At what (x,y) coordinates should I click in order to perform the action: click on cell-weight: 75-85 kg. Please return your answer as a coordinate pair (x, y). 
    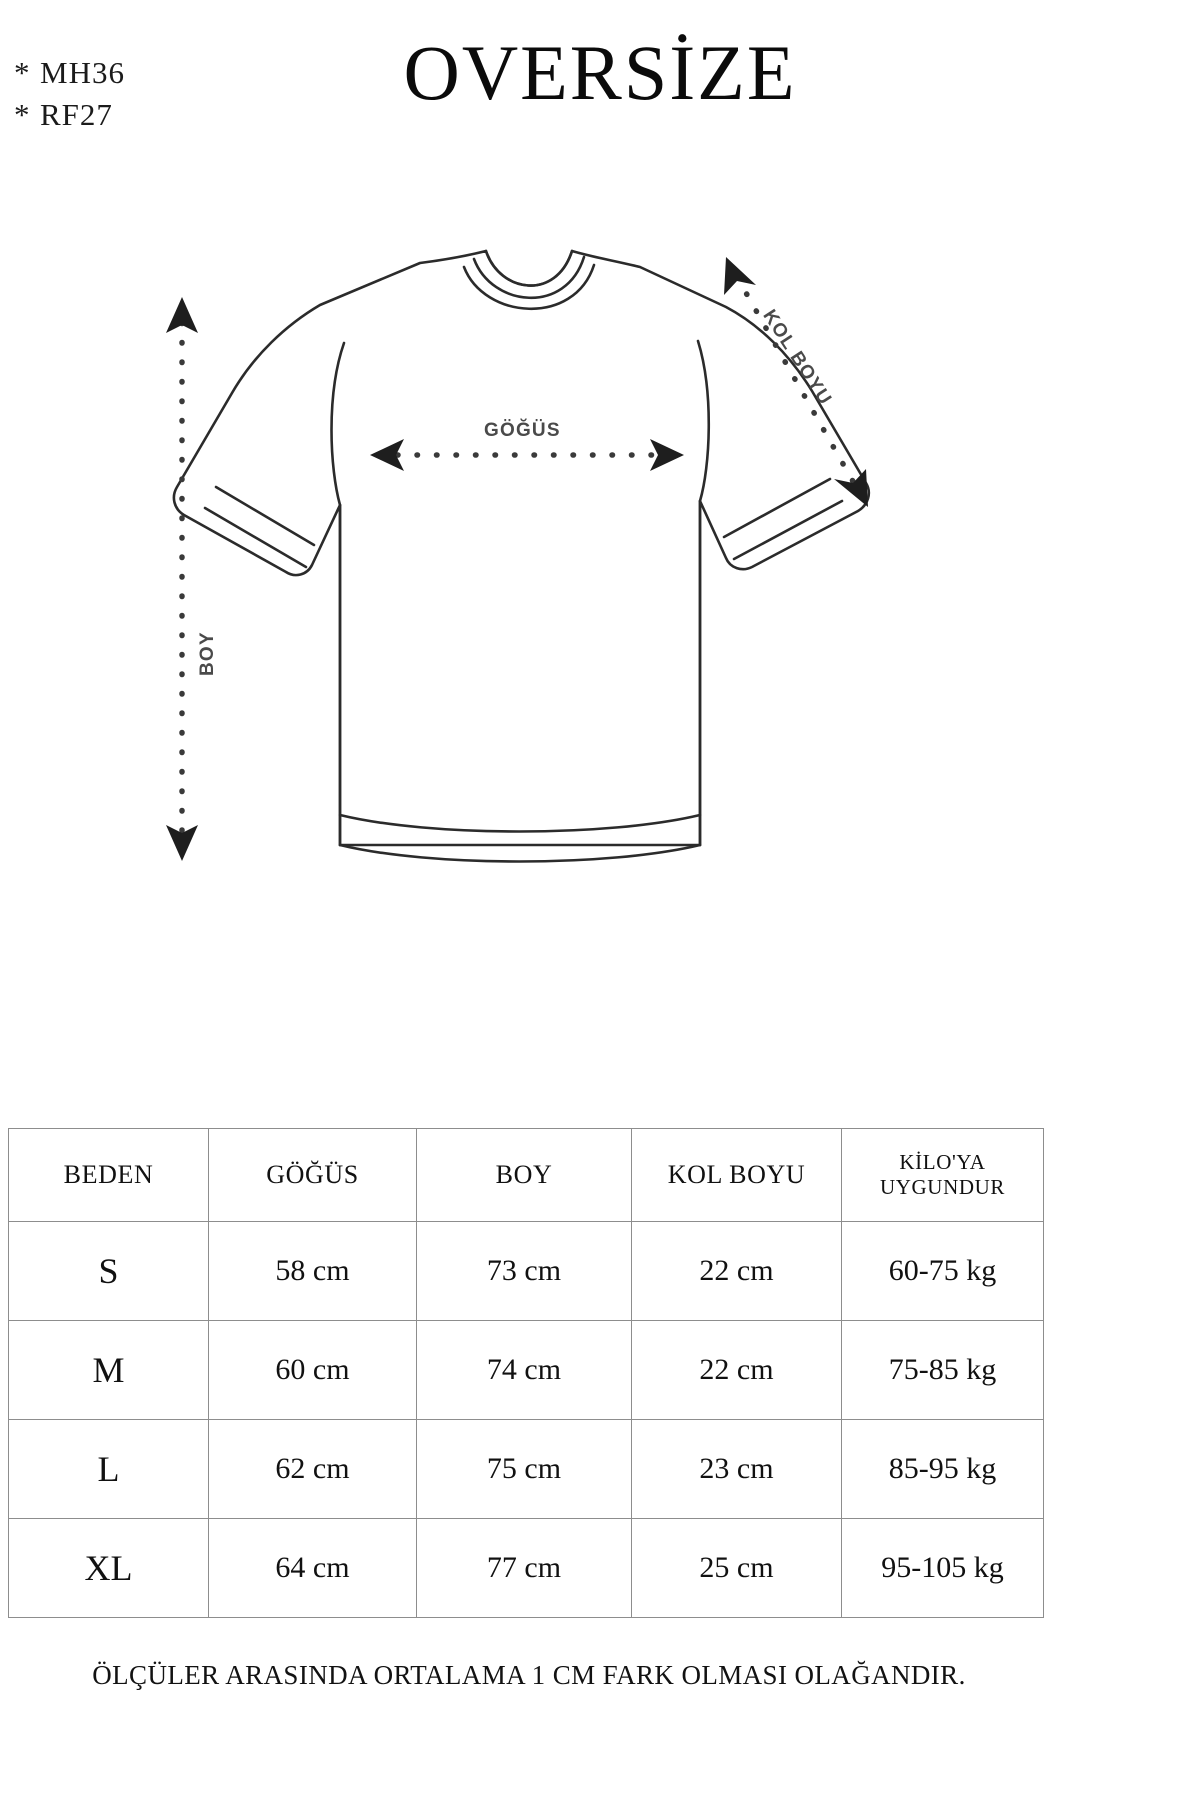
    Looking at the image, I should click on (942, 1370).